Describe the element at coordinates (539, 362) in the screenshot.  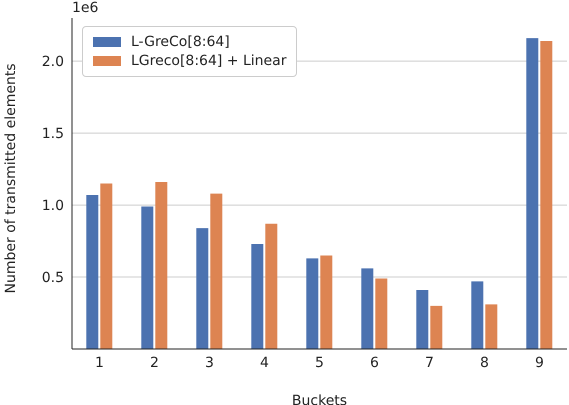
I see `x-tick-label: 9` at that location.